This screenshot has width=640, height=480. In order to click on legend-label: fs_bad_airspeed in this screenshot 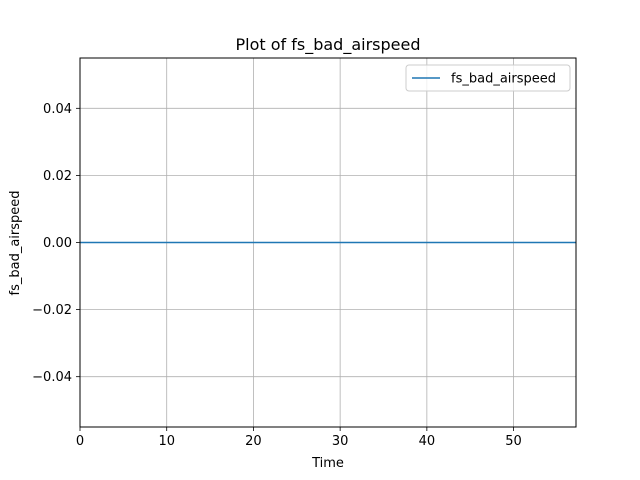, I will do `click(503, 79)`.